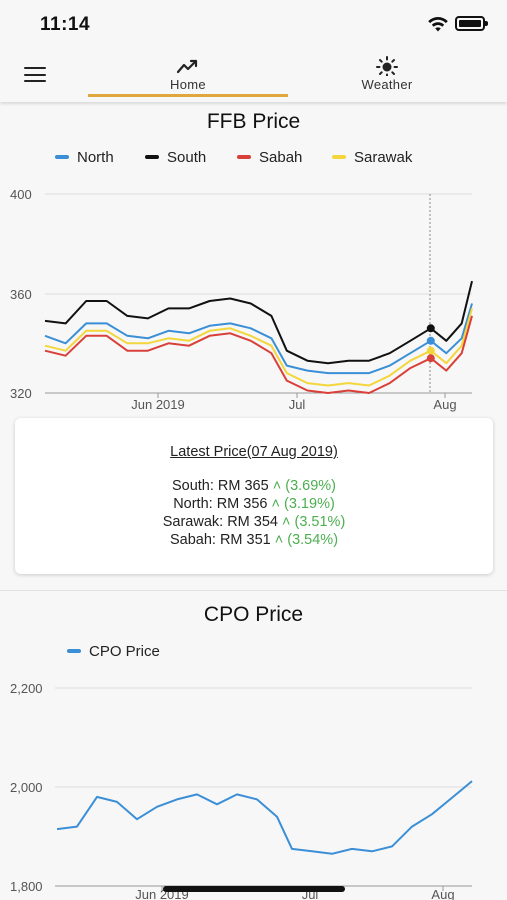 The height and width of the screenshot is (900, 507). What do you see at coordinates (21, 194) in the screenshot?
I see `y-tick-label: 400` at bounding box center [21, 194].